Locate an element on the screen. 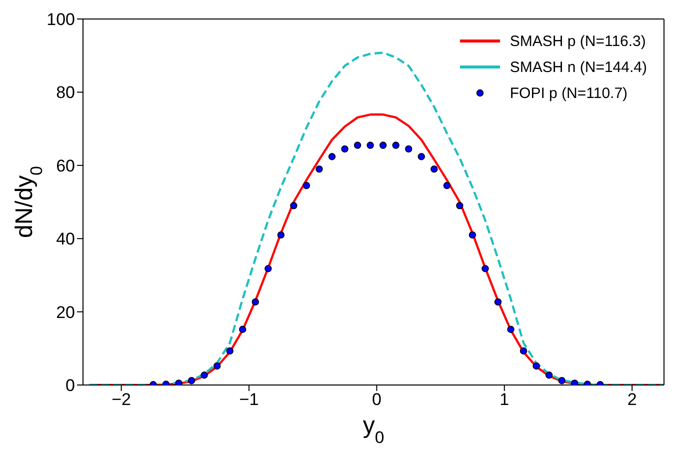 Image resolution: width=683 pixels, height=463 pixels. x-tick-label: 1 is located at coordinates (505, 400).